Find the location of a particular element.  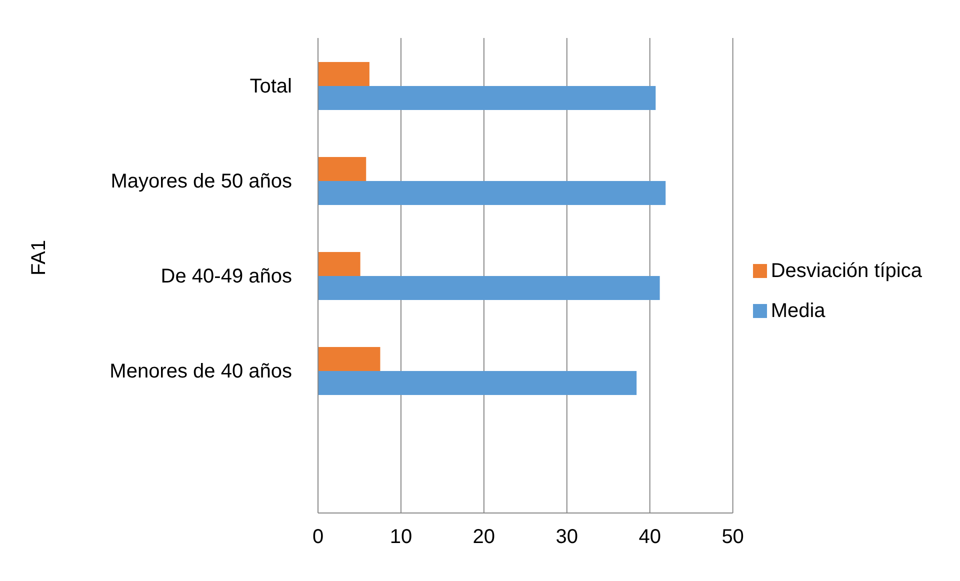

y-tick-label: De 40-49 años is located at coordinates (226, 277).